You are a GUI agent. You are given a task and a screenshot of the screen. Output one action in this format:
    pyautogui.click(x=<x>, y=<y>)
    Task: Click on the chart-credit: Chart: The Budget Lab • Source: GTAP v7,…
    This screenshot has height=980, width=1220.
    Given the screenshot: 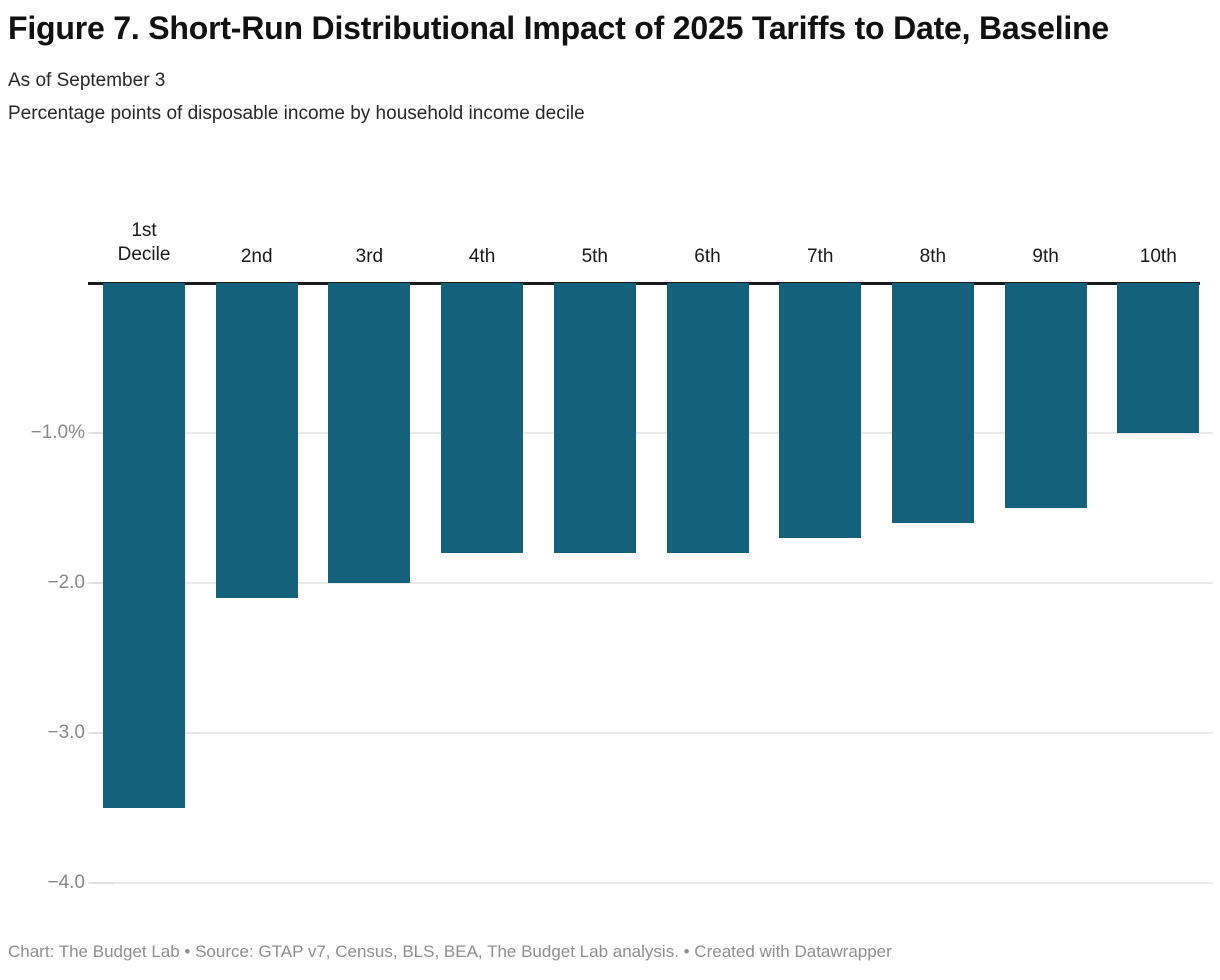 What is the action you would take?
    pyautogui.click(x=450, y=951)
    